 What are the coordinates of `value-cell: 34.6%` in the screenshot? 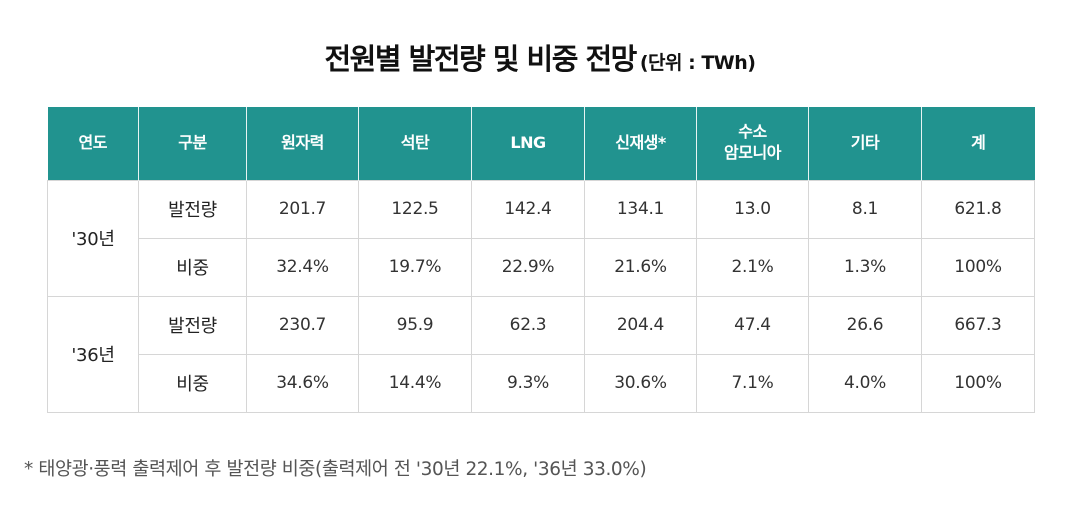 It's located at (302, 383).